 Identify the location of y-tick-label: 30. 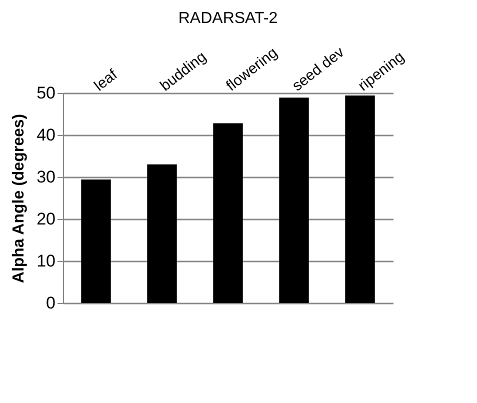
(46, 177).